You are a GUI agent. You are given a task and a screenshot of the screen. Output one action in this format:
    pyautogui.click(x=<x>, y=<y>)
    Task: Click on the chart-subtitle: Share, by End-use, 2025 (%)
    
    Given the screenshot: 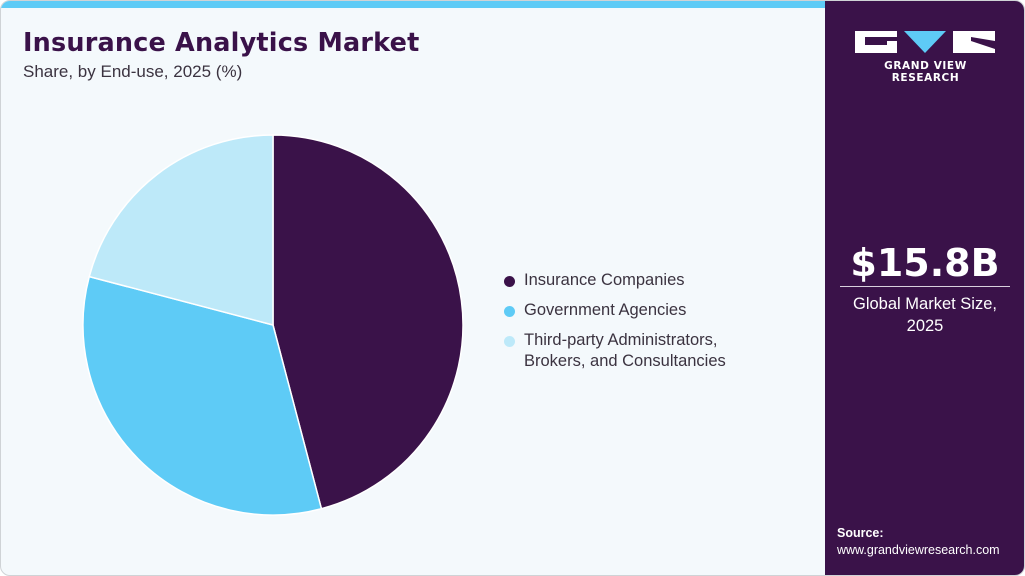 What is the action you would take?
    pyautogui.click(x=133, y=71)
    